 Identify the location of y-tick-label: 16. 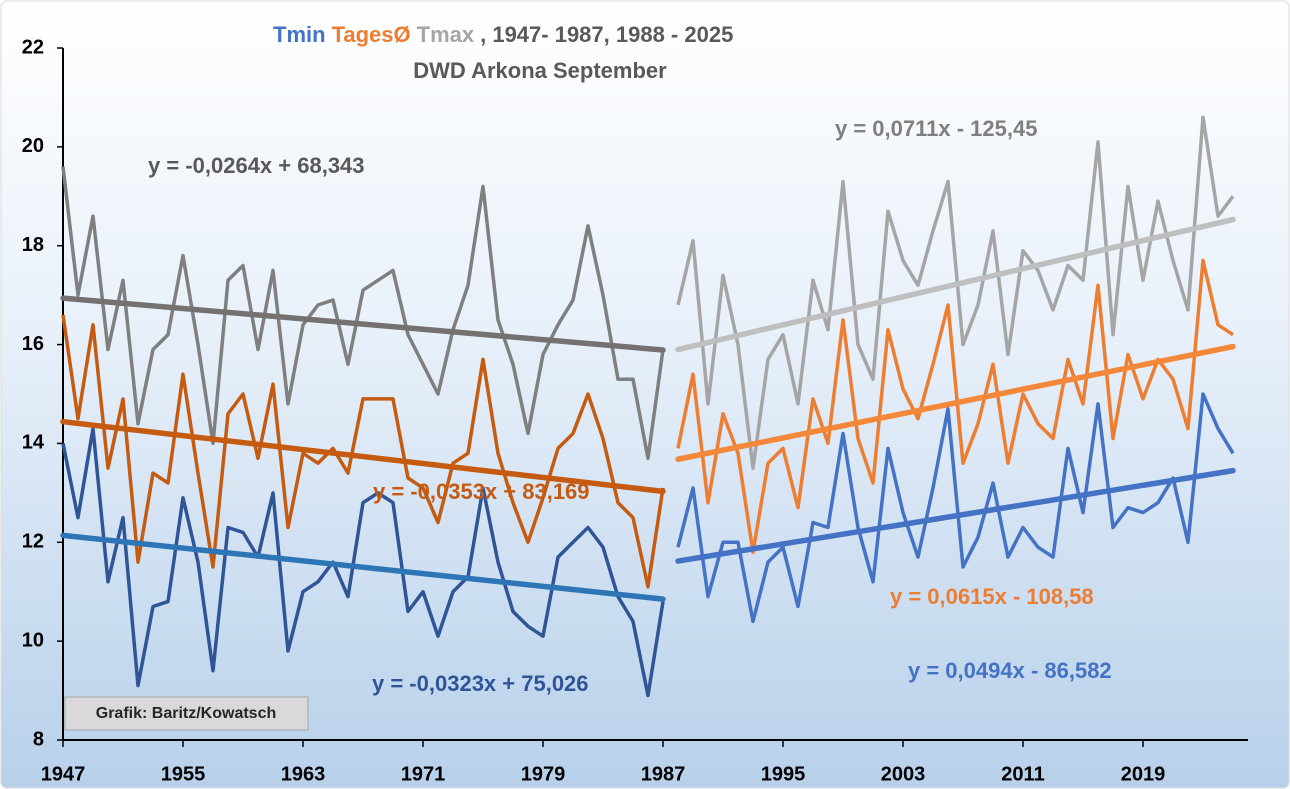
(33, 344).